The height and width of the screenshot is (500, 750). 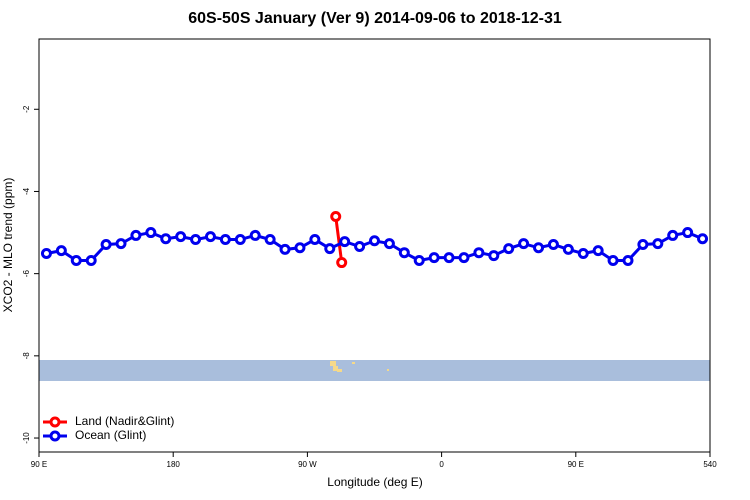 I want to click on x-tick-label: 540, so click(x=710, y=464).